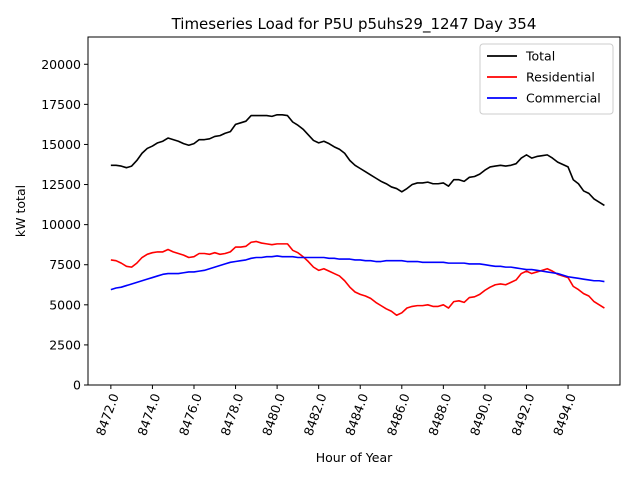 The width and height of the screenshot is (640, 480). I want to click on legend: Total Residential Commercial, so click(546, 79).